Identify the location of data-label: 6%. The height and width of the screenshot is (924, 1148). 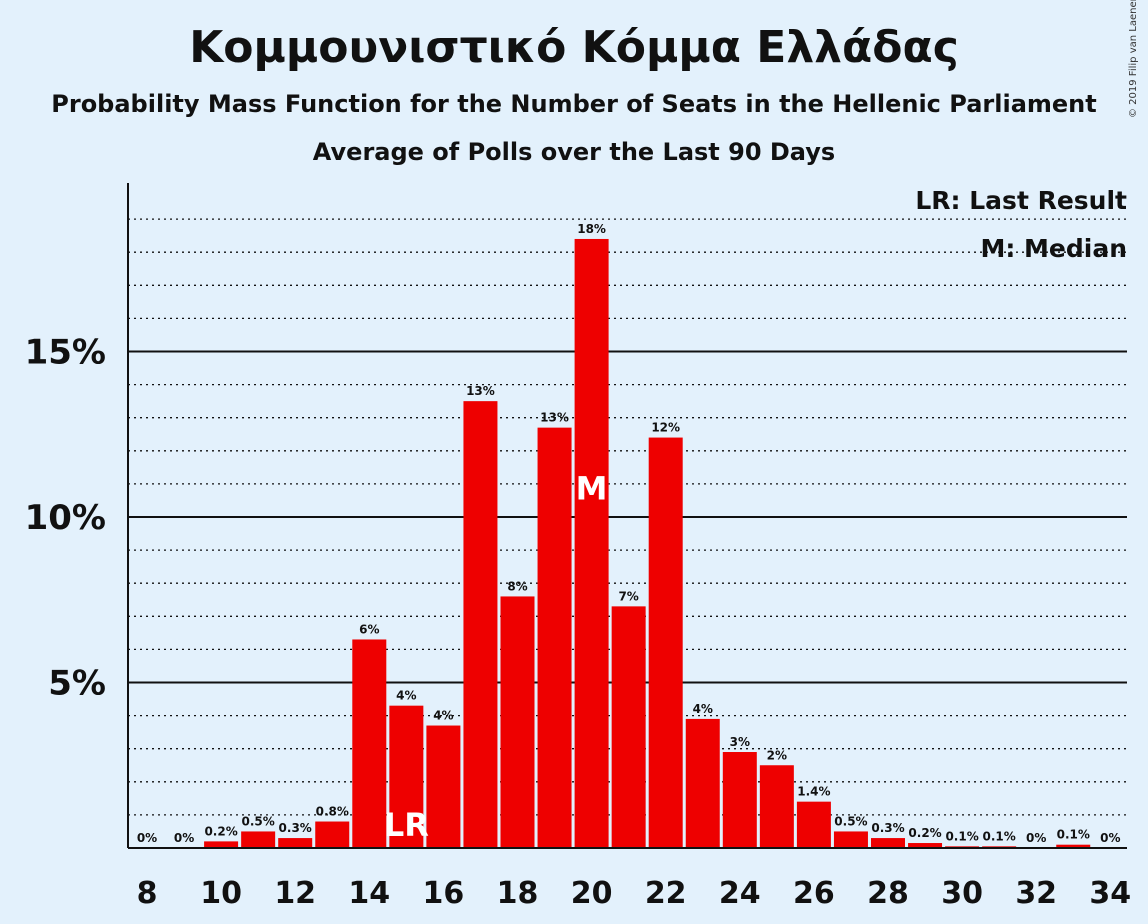
(369, 629).